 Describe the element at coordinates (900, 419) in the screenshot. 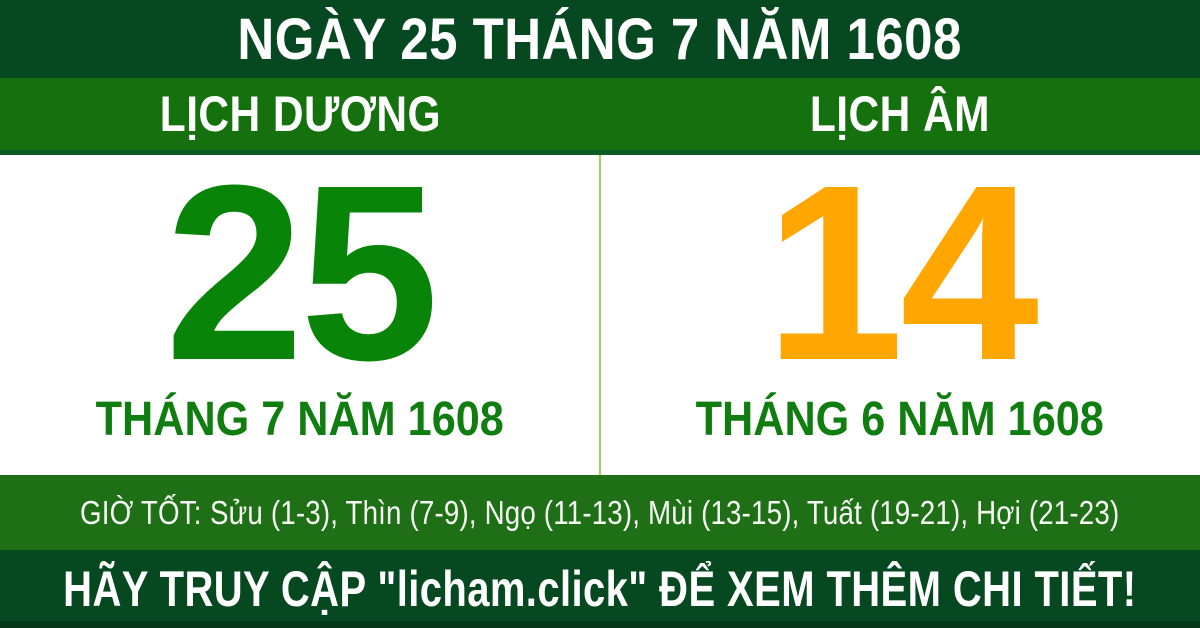

I see `lunar-month-year: THÁNG 6 NĂM 1608` at that location.